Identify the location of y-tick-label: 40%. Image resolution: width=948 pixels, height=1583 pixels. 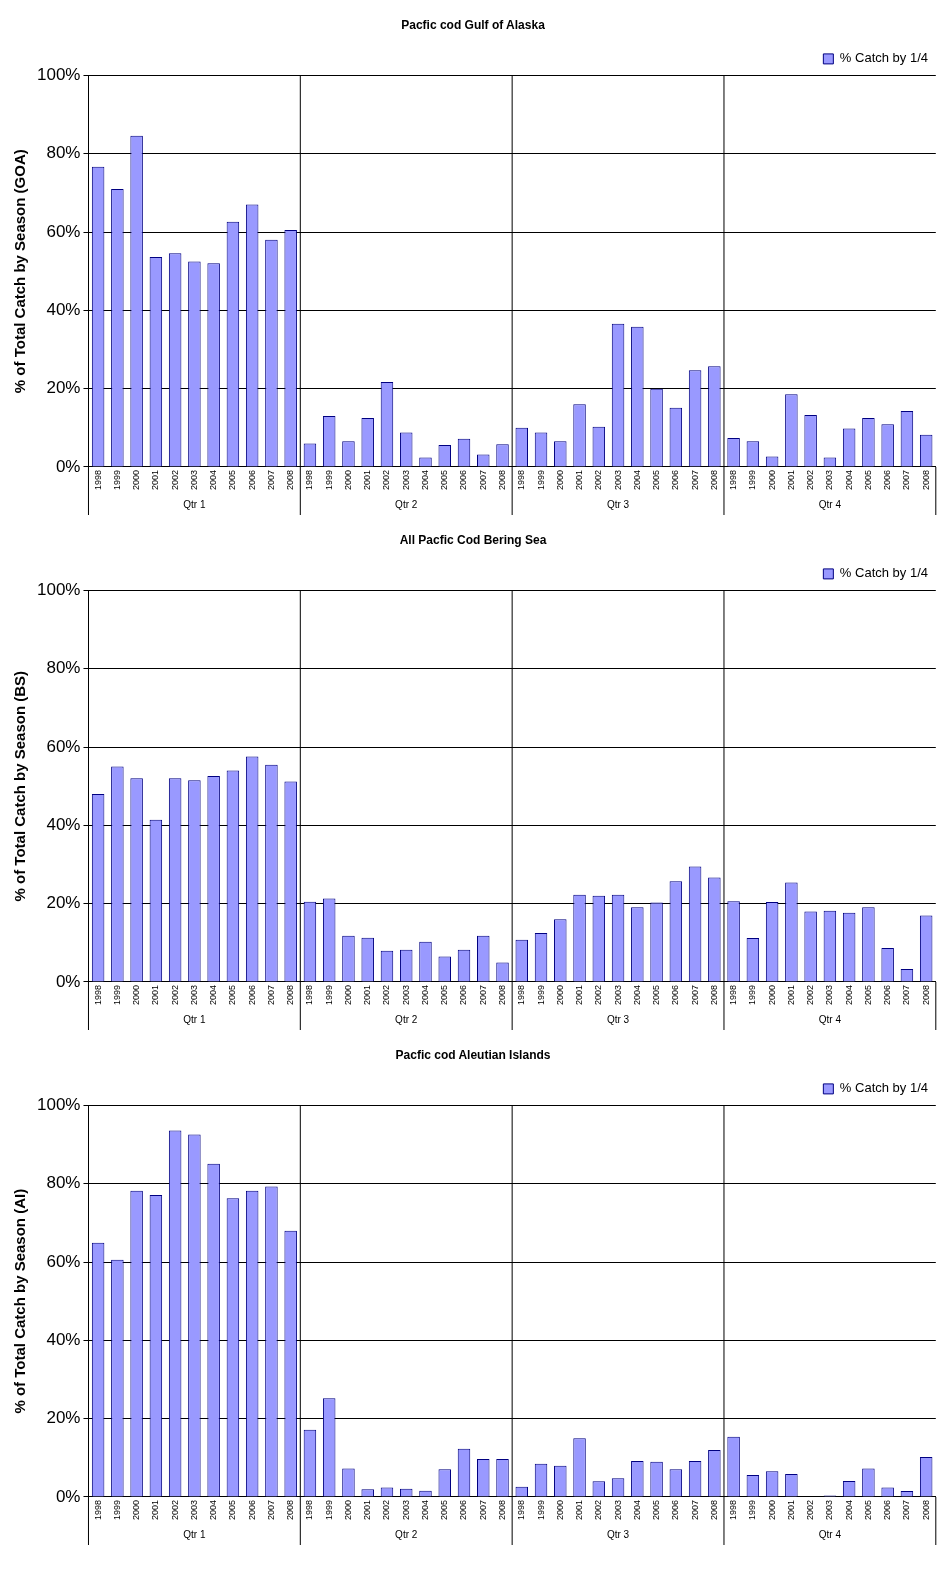
(63, 310).